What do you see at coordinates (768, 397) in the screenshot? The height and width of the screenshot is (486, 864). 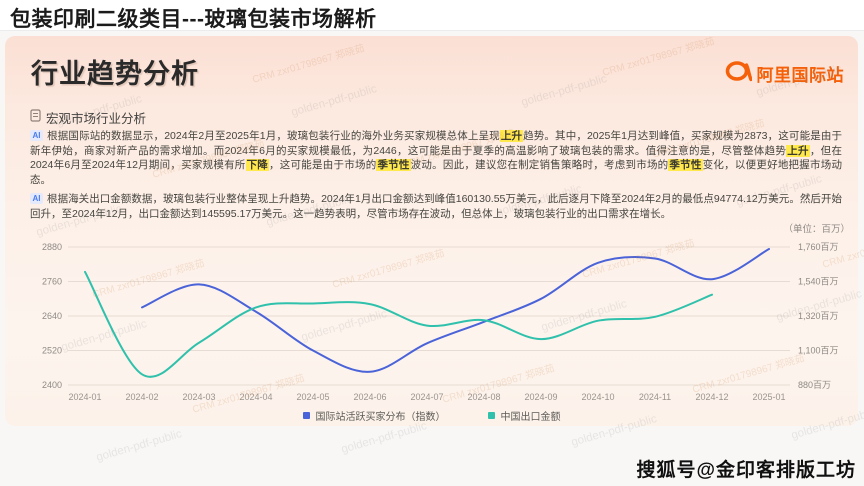 I see `x-axis-tick: 2025-01` at bounding box center [768, 397].